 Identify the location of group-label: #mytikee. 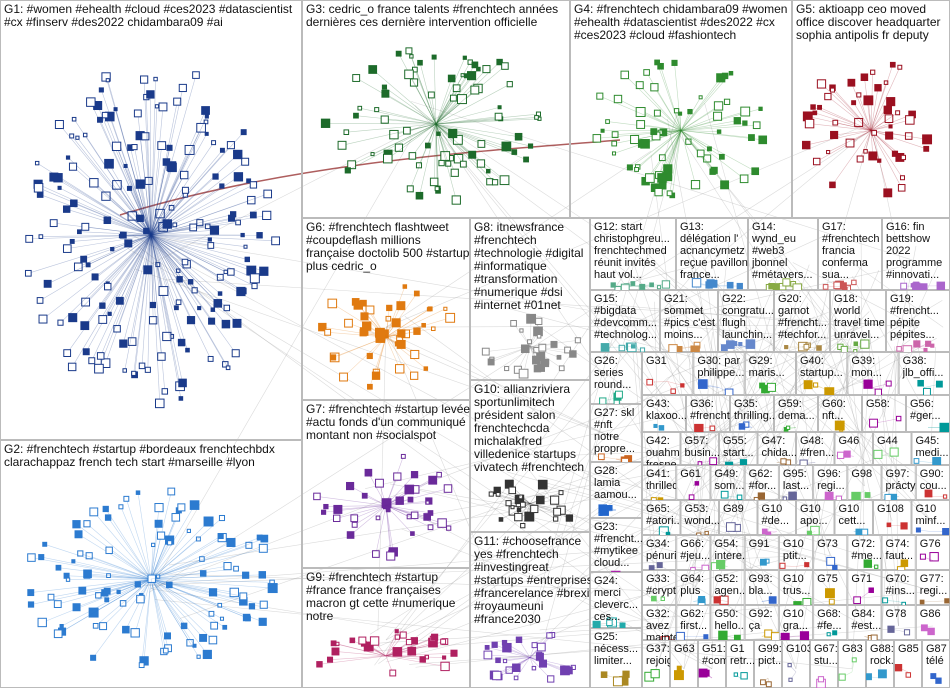
(616, 551).